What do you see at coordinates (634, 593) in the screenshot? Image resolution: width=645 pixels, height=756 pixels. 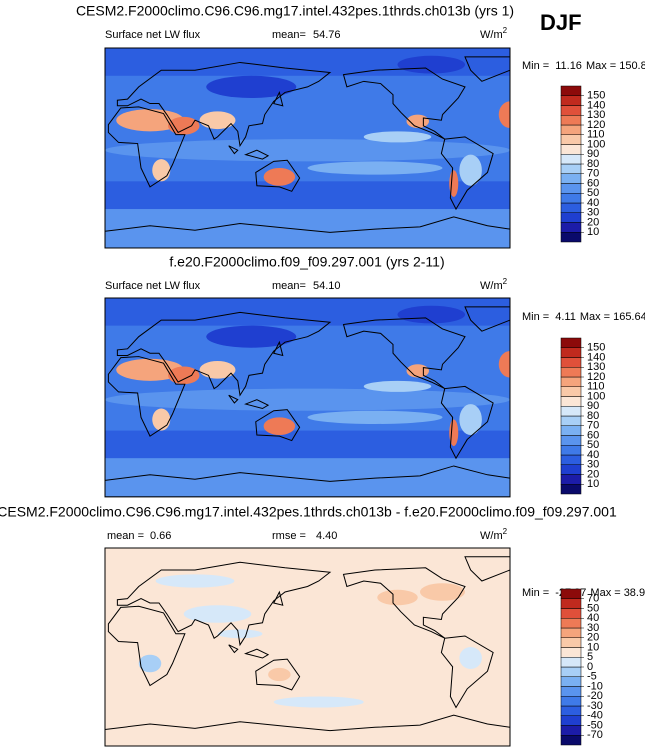 I see `max-value: 38.96` at bounding box center [634, 593].